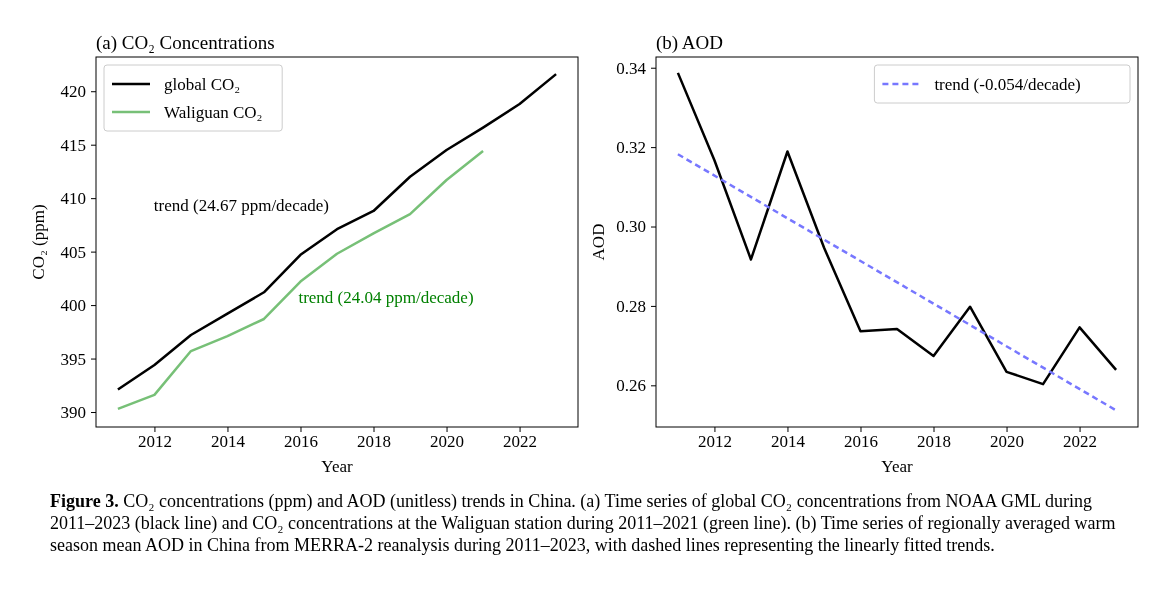 The width and height of the screenshot is (1169, 612). I want to click on chart-title: (a) CO₂ Concentrations, so click(185, 43).